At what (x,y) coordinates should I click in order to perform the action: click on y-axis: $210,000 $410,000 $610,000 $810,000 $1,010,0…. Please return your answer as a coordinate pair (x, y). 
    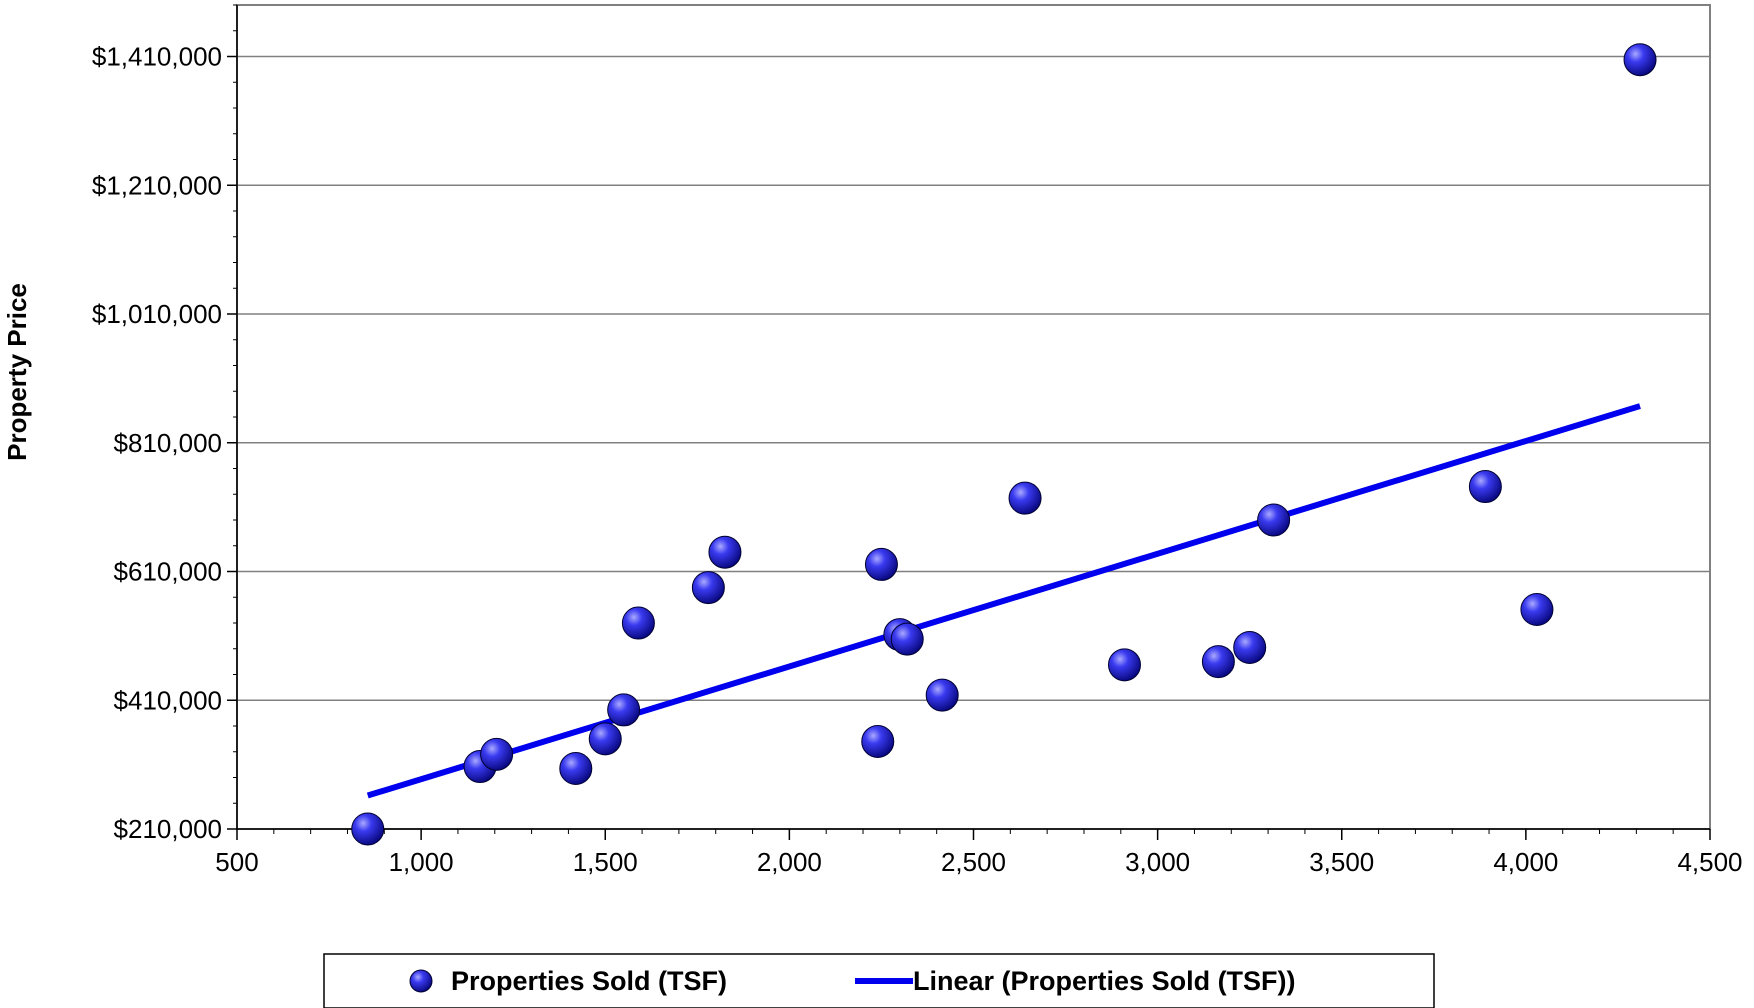
    Looking at the image, I should click on (165, 424).